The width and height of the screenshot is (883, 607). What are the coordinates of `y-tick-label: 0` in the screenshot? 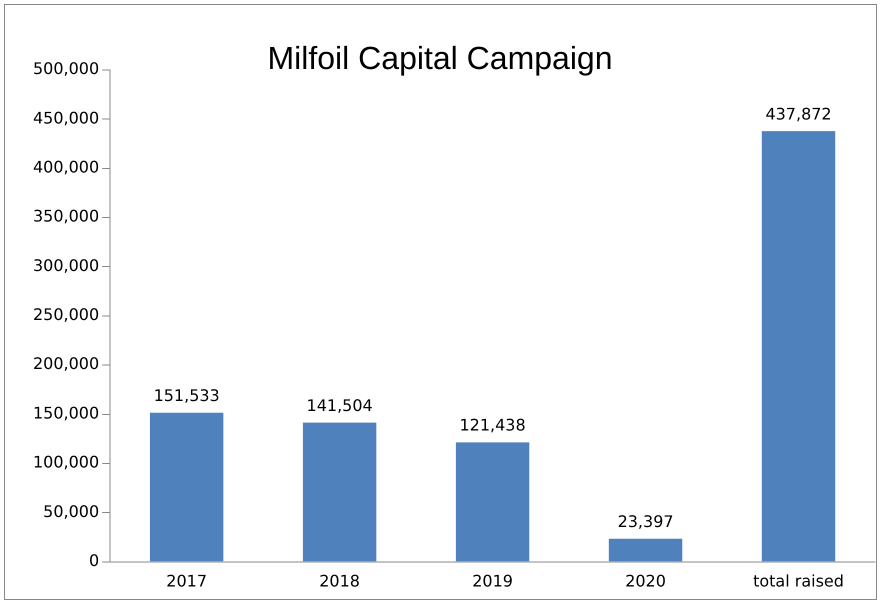 It's located at (94, 560).